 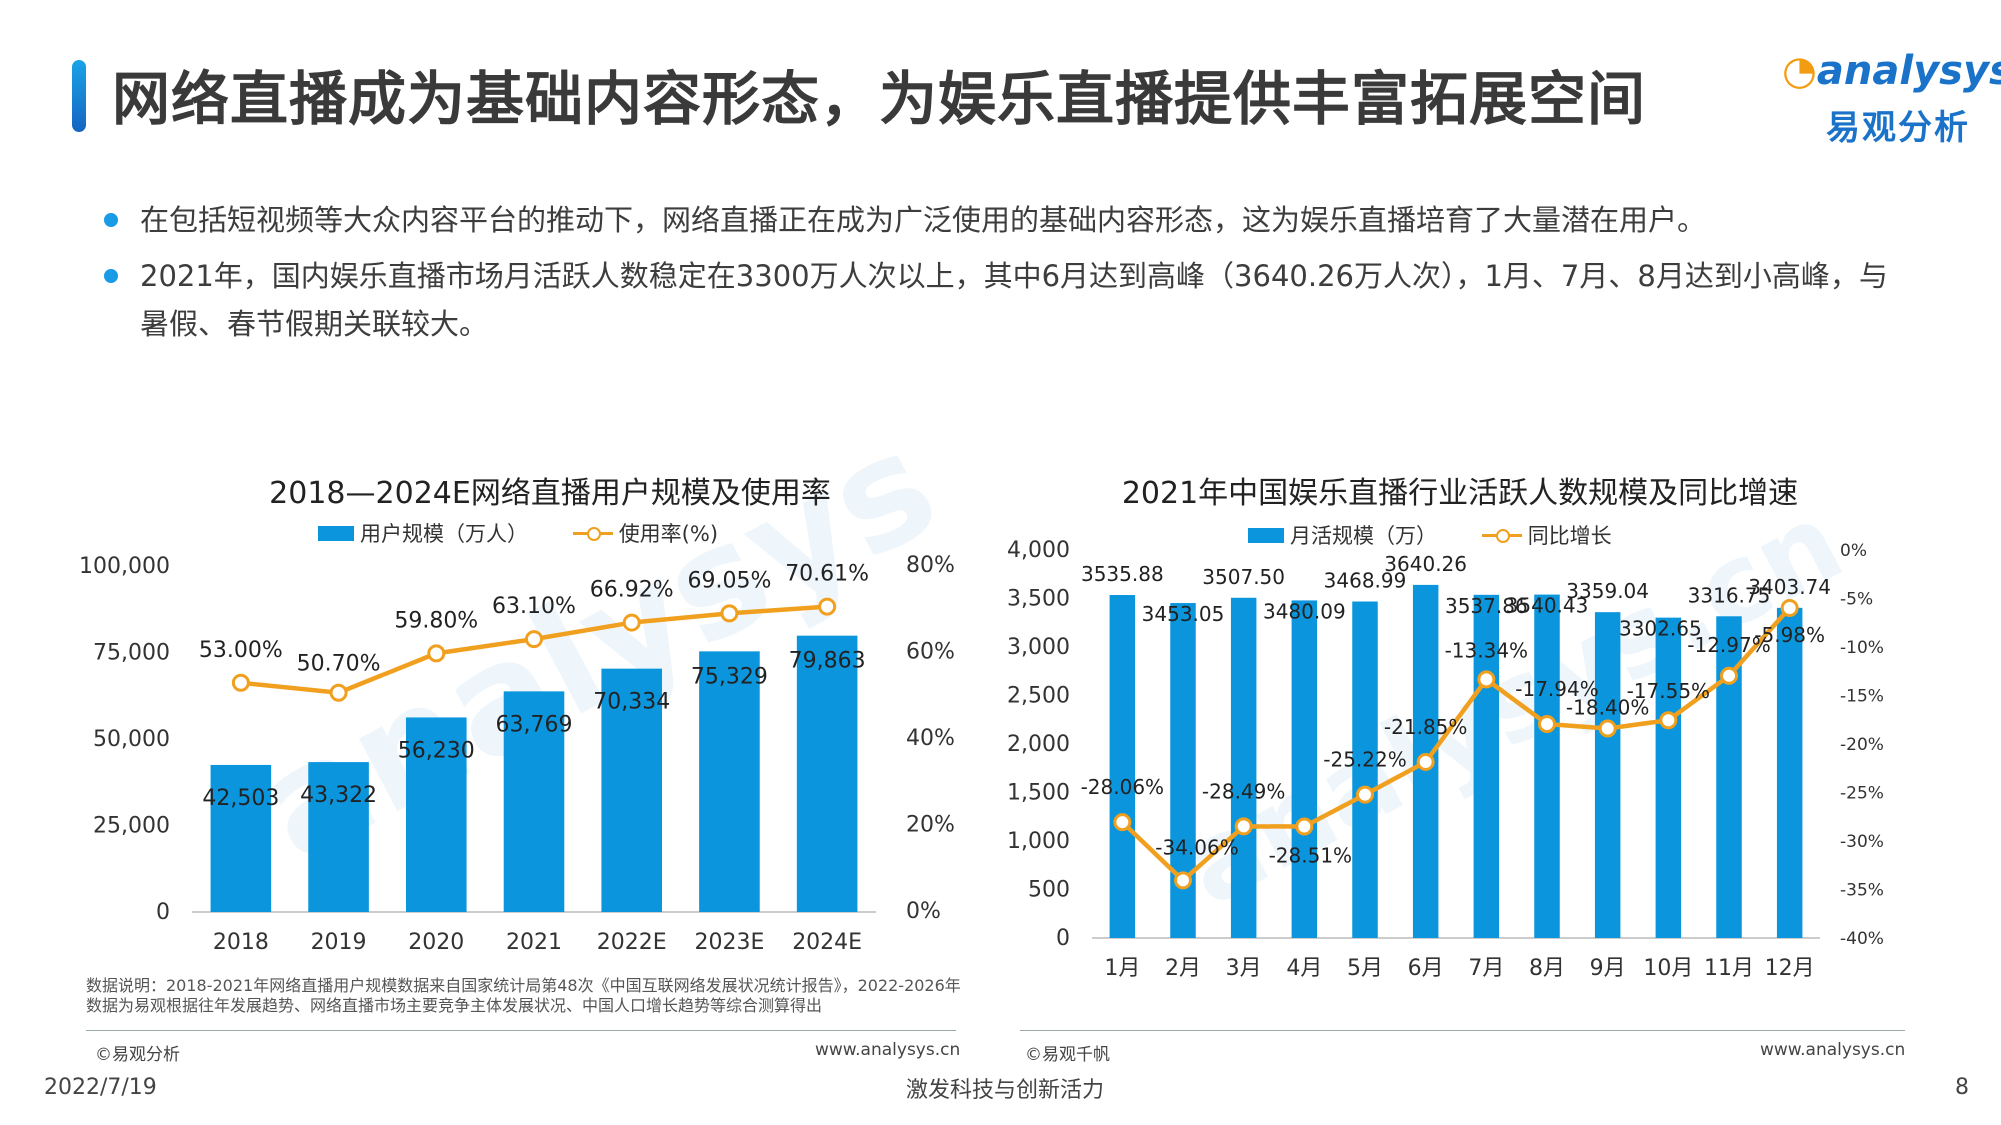 What do you see at coordinates (1862, 648) in the screenshot?
I see `chart2-y2-tick: -10%` at bounding box center [1862, 648].